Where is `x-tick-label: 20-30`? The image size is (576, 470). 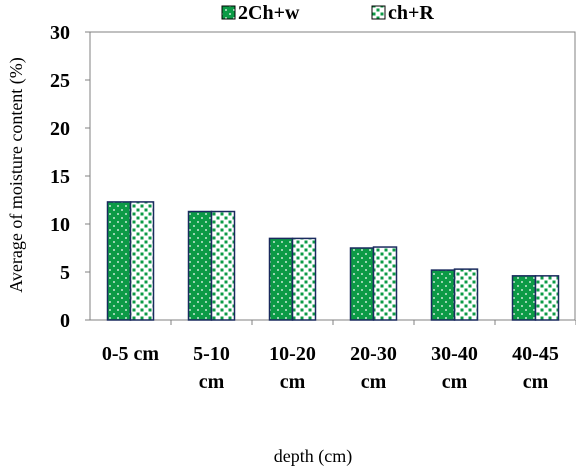
x-tick-label: 20-30 is located at coordinates (373, 354).